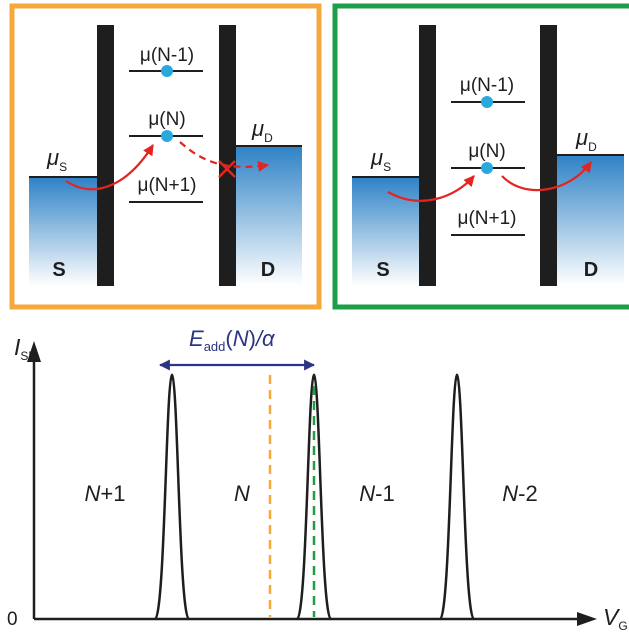 The image size is (629, 639). What do you see at coordinates (615, 618) in the screenshot?
I see `x-axis-label: VG` at bounding box center [615, 618].